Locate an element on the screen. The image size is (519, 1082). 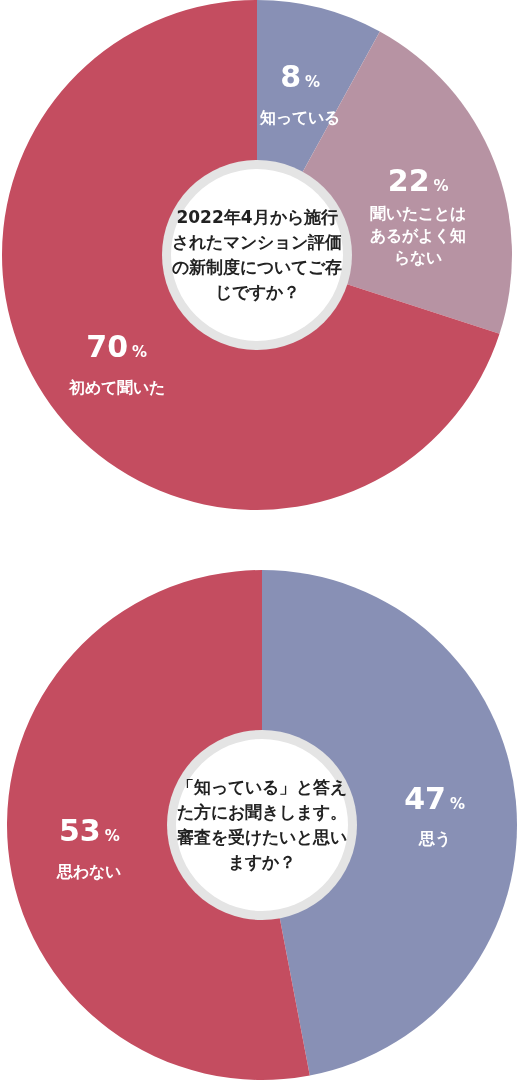
slice-label: 聞いたことはあるがよく知らない is located at coordinates (418, 235).